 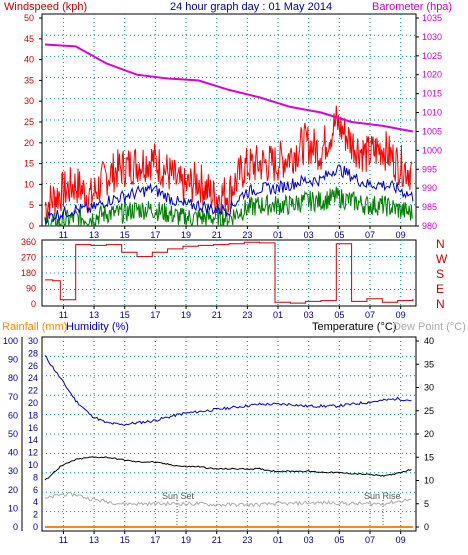 I want to click on wind-y-tick-label: 45, so click(x=29, y=39).